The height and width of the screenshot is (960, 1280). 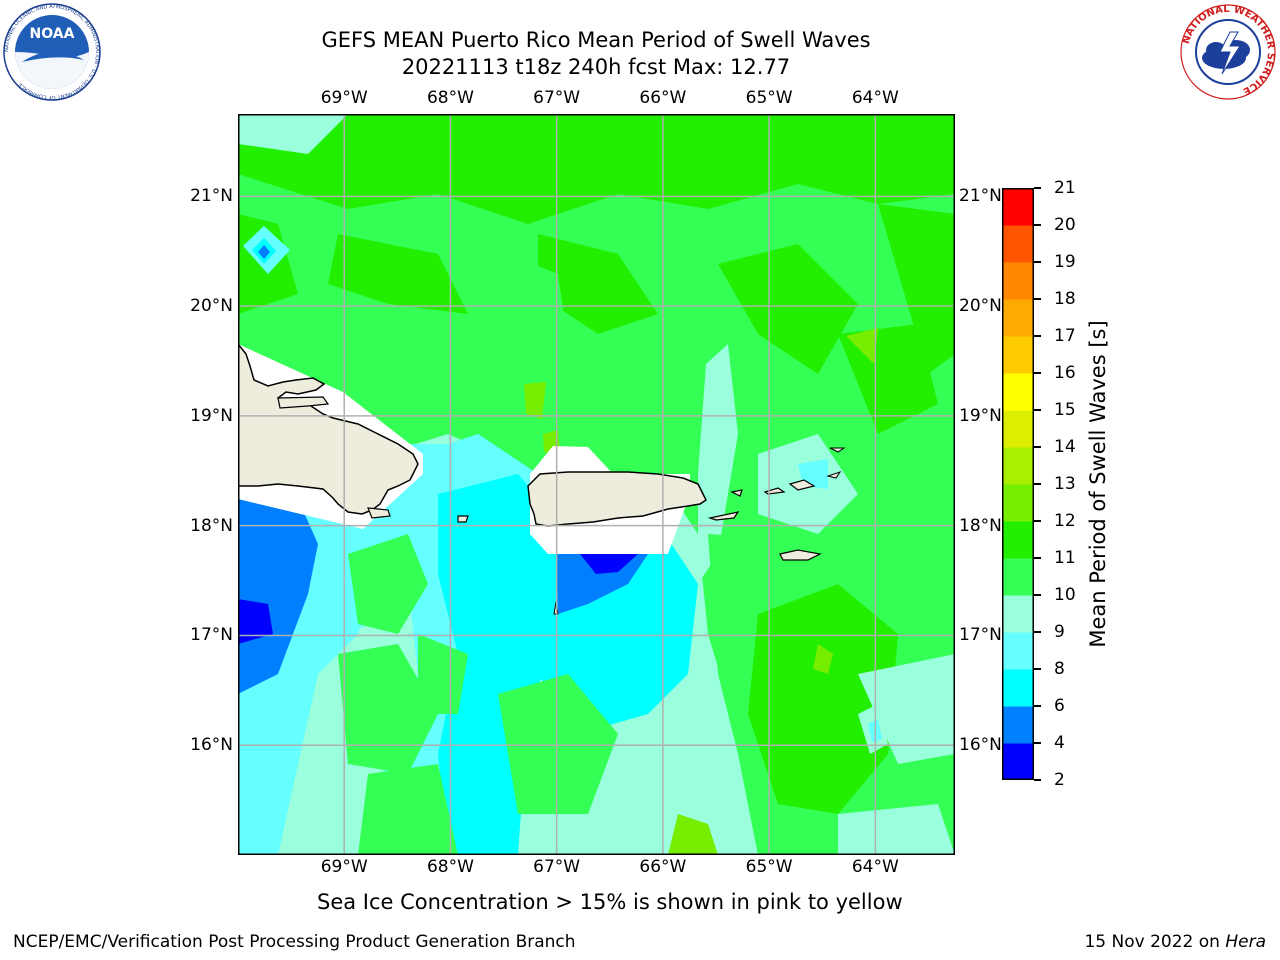 I want to click on colorbar-level-label: 6, so click(x=1059, y=706).